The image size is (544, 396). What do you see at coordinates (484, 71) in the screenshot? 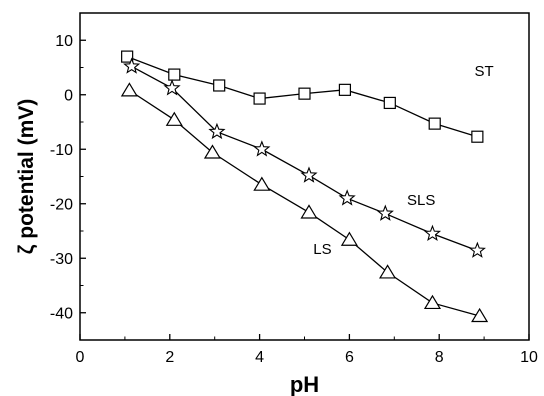
I see `series-label-st: ST` at bounding box center [484, 71].